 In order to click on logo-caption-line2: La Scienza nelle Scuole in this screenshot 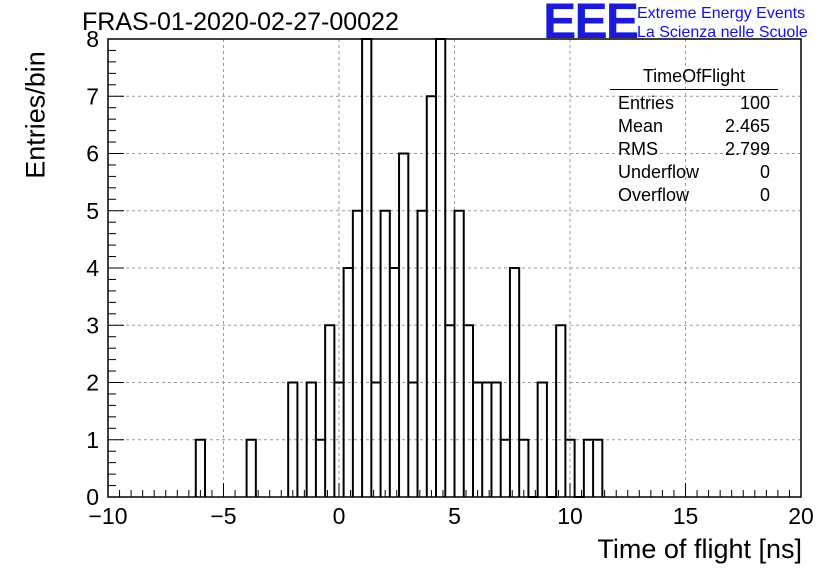, I will do `click(722, 32)`.